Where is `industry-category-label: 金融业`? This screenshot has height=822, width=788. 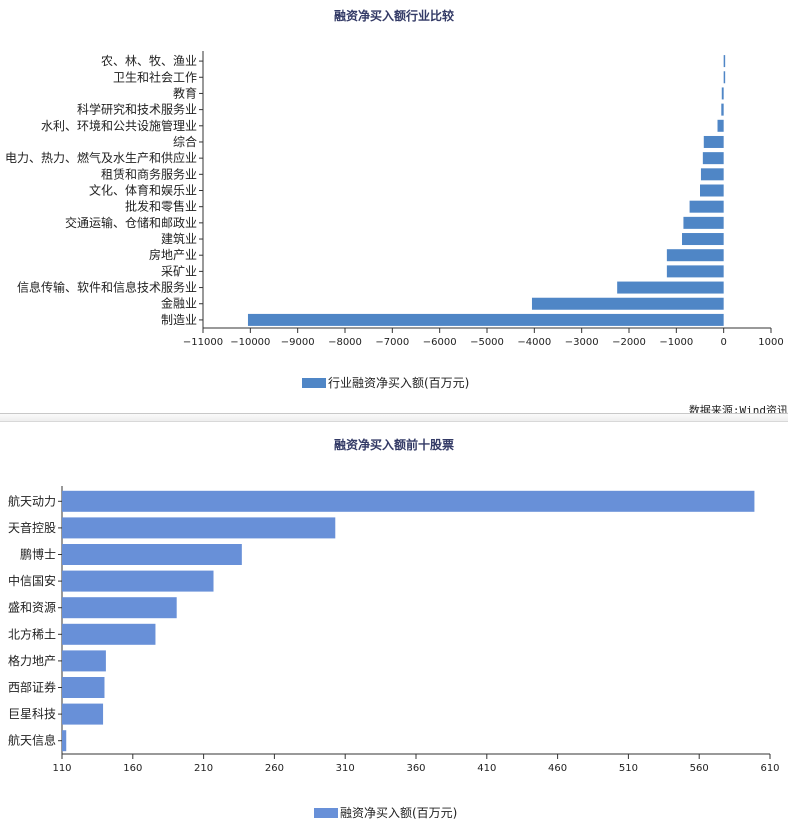
industry-category-label: 金融业 is located at coordinates (179, 303).